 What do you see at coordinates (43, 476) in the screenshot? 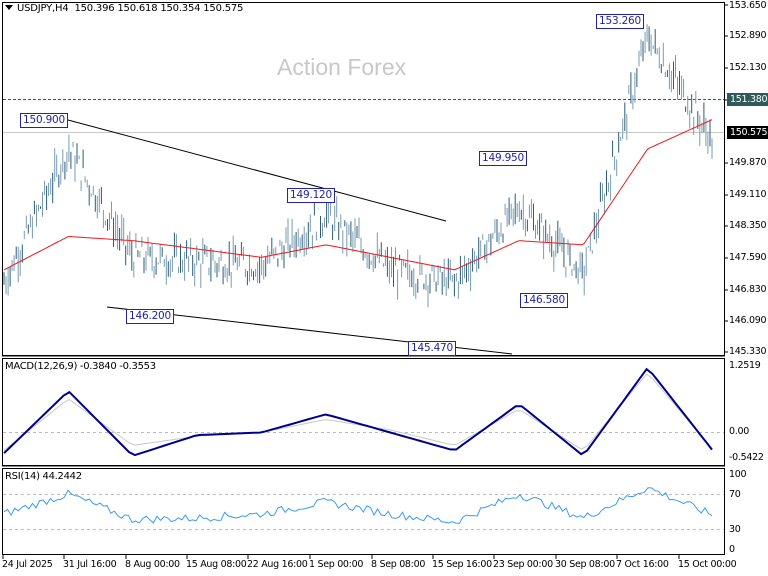
I see `rsi-label: RSI(14) 44.2442` at bounding box center [43, 476].